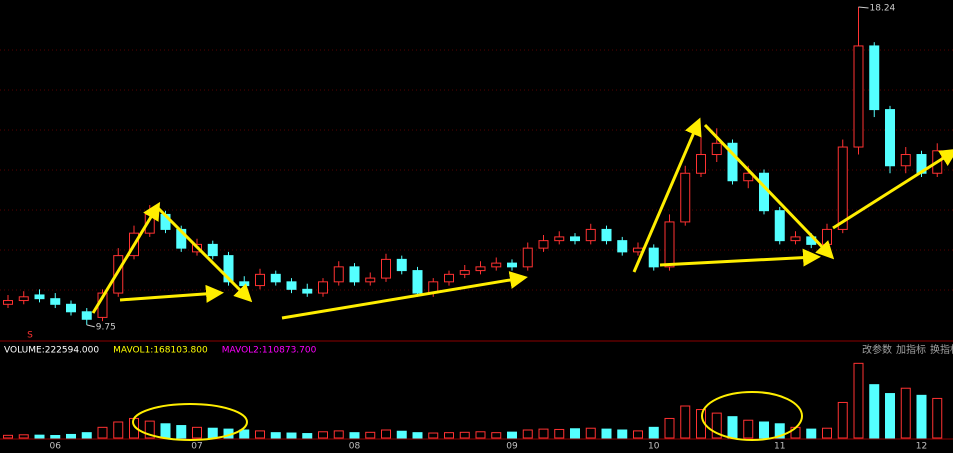 The height and width of the screenshot is (453, 953). I want to click on signal-marker: S, so click(30, 336).